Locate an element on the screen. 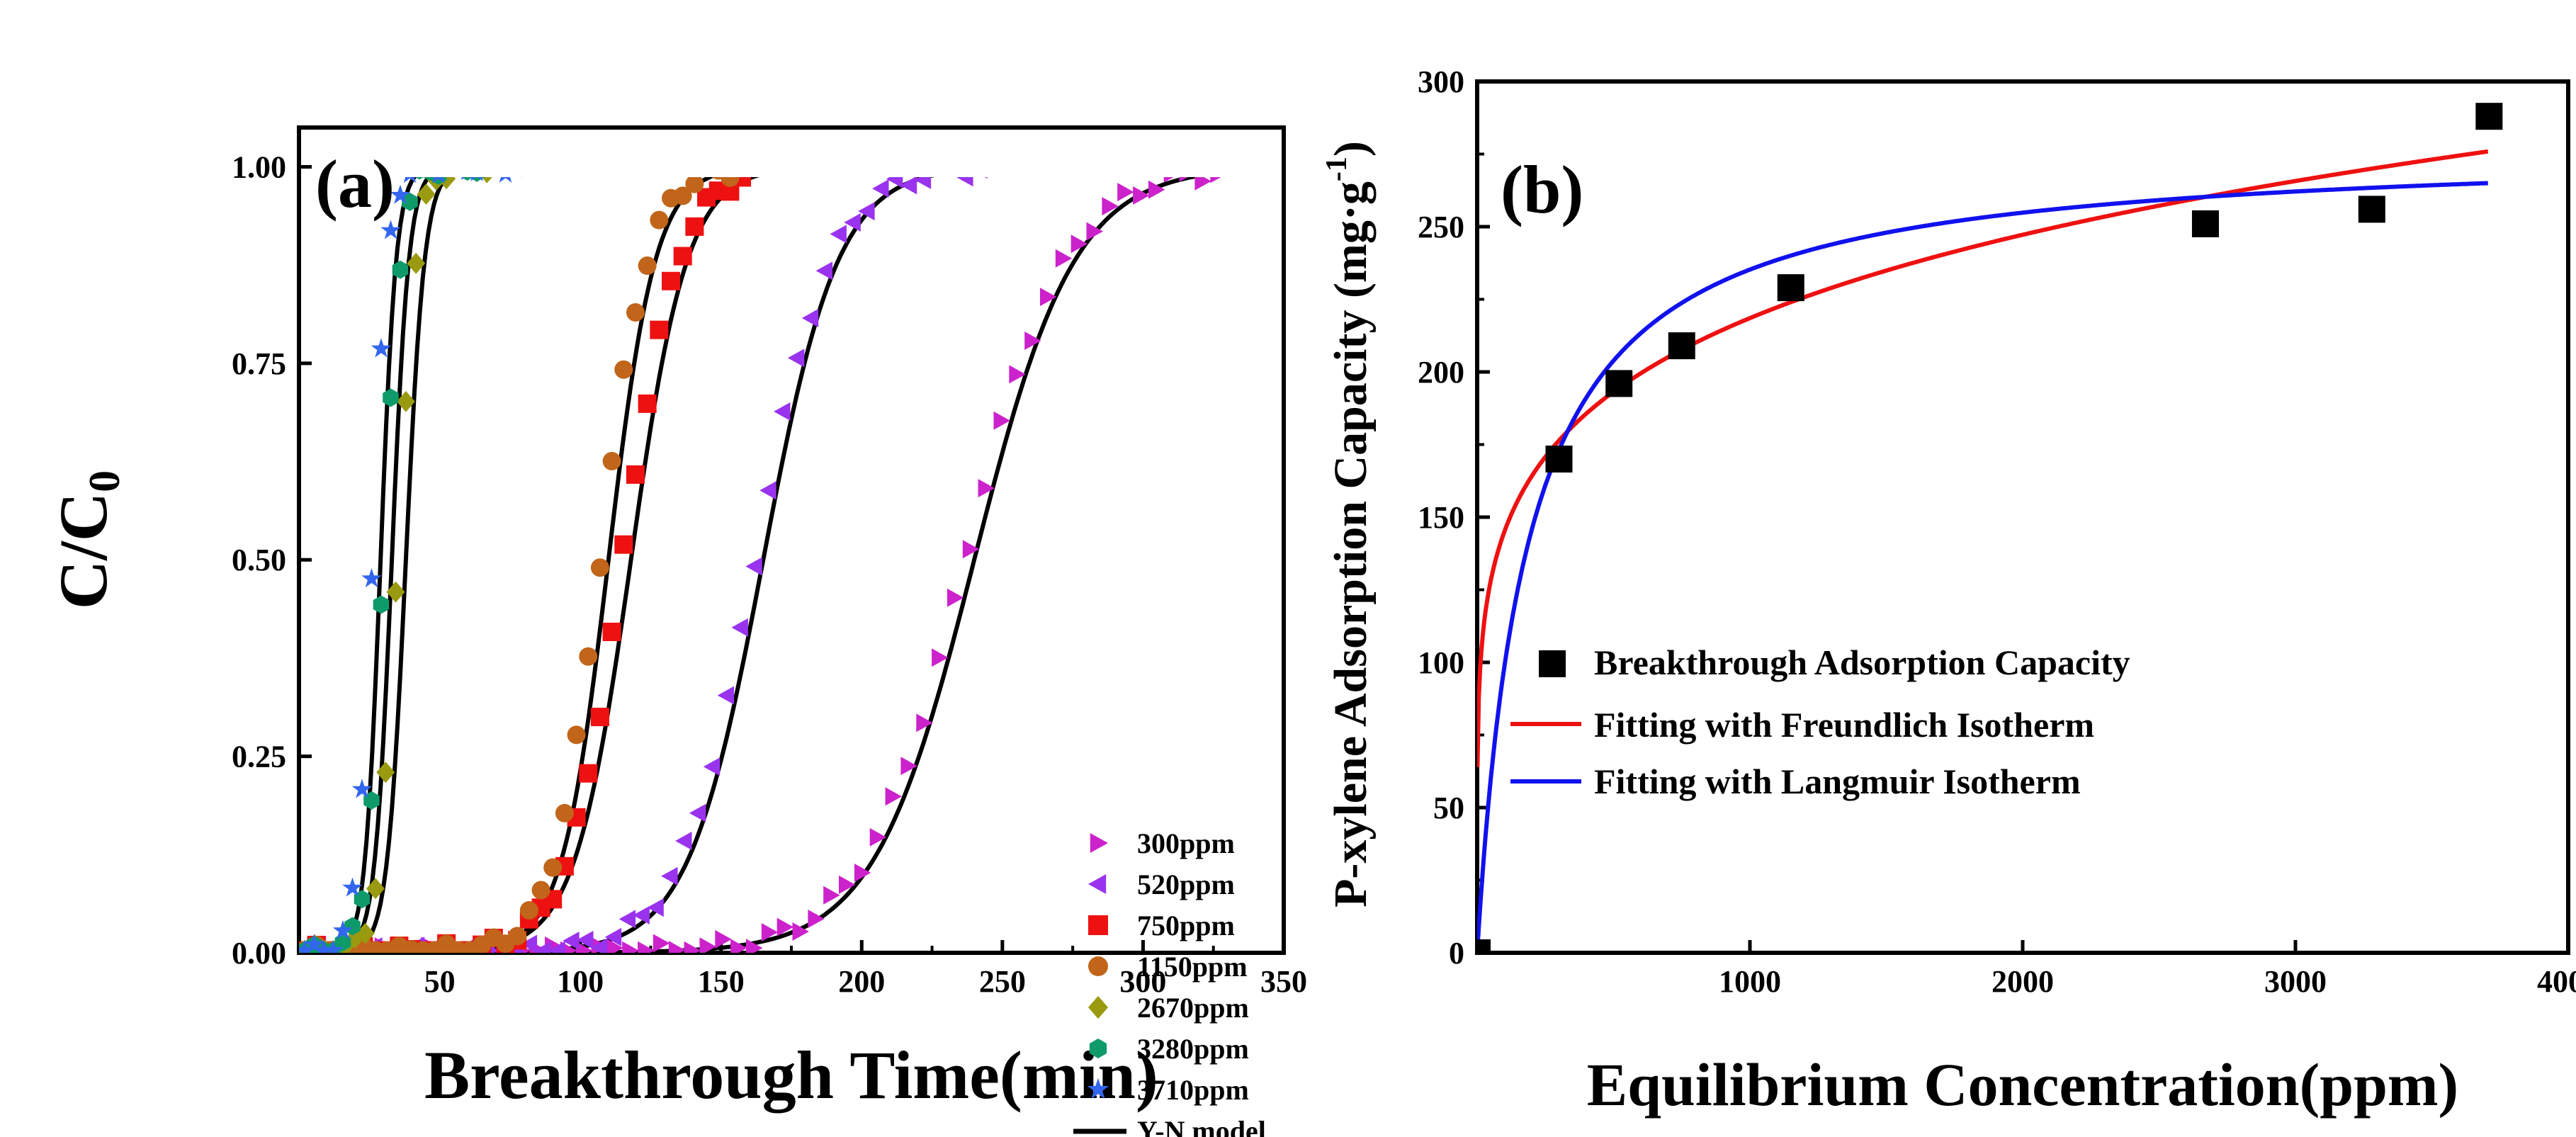 This screenshot has height=1137, width=2576. legend-entry: Fitting with Freundlich Isotherm is located at coordinates (1802, 725).